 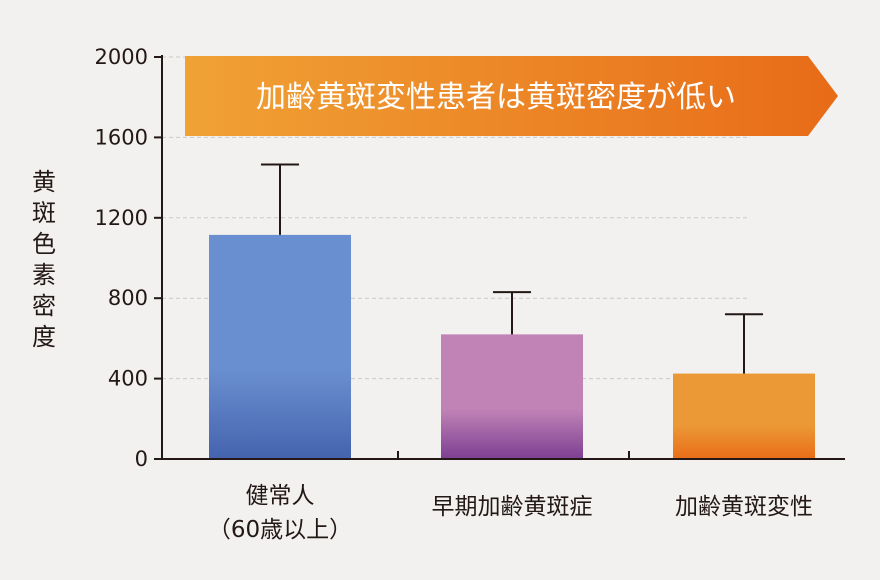 I want to click on y-tick-label: 800, so click(x=128, y=298).